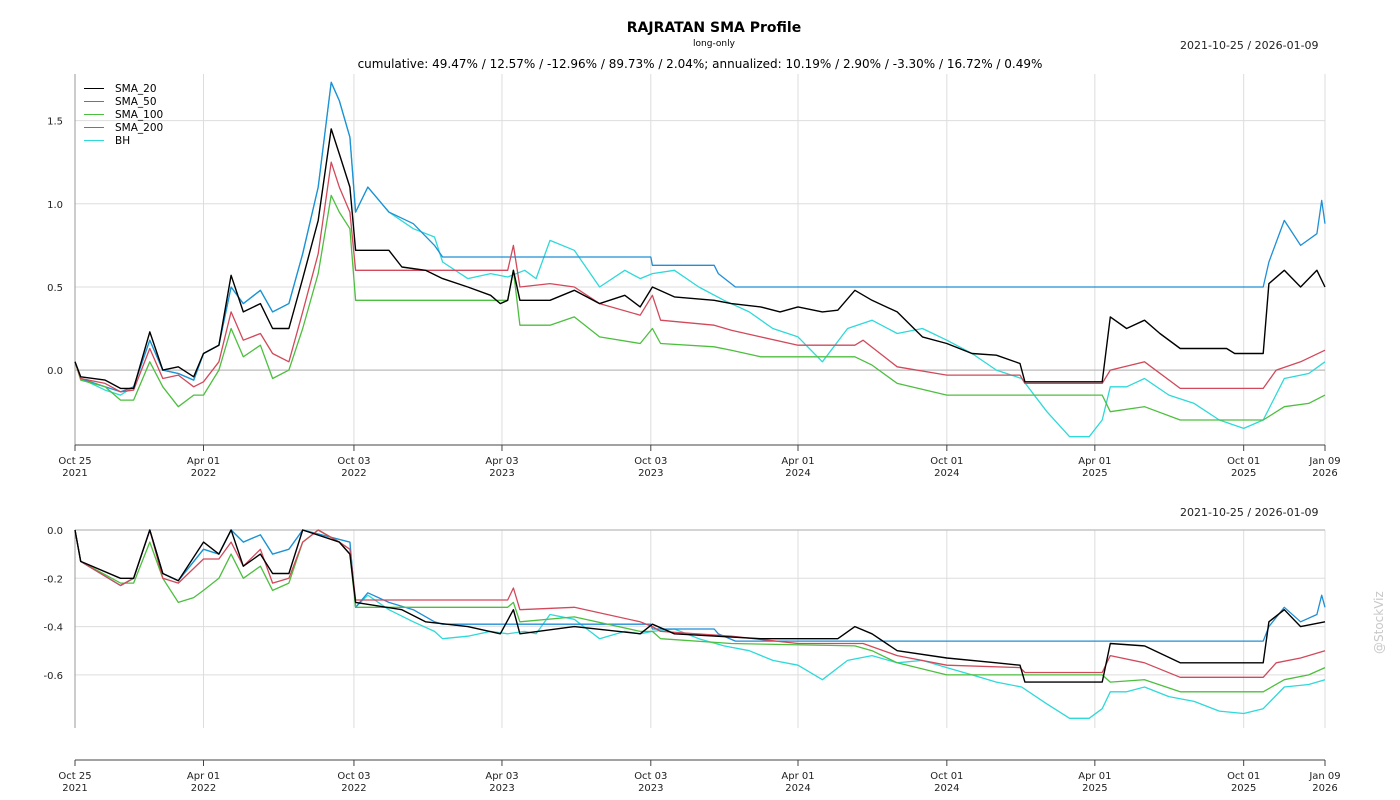 This screenshot has width=1400, height=800. Describe the element at coordinates (74, 461) in the screenshot. I see `top-xtick-label: Oct 25` at that location.